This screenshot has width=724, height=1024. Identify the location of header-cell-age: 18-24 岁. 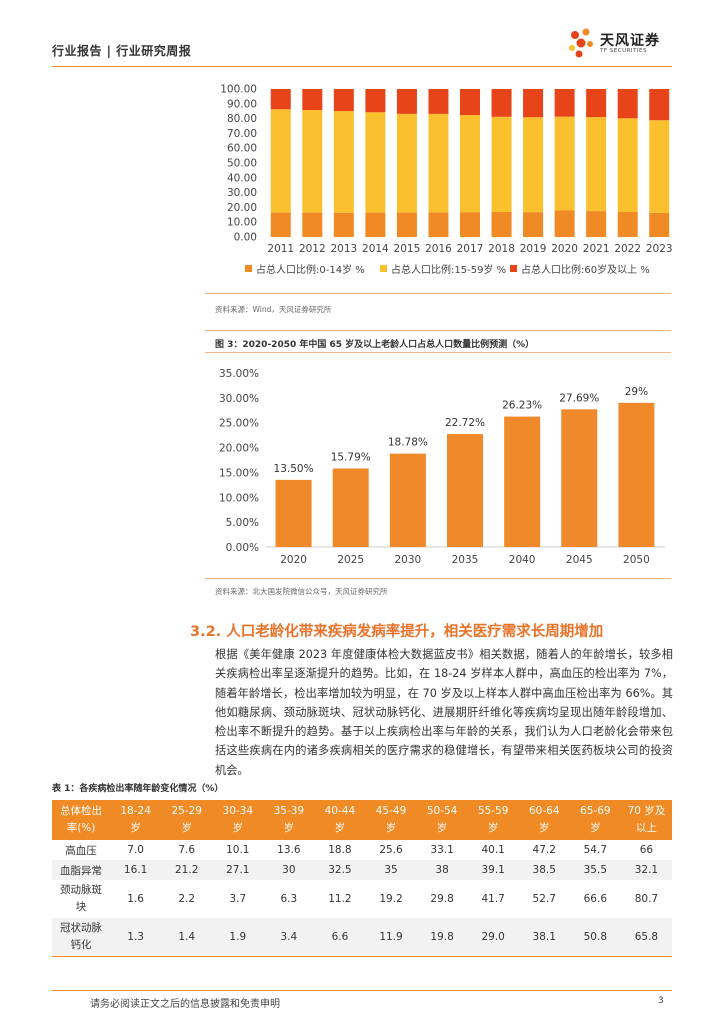
(136, 820).